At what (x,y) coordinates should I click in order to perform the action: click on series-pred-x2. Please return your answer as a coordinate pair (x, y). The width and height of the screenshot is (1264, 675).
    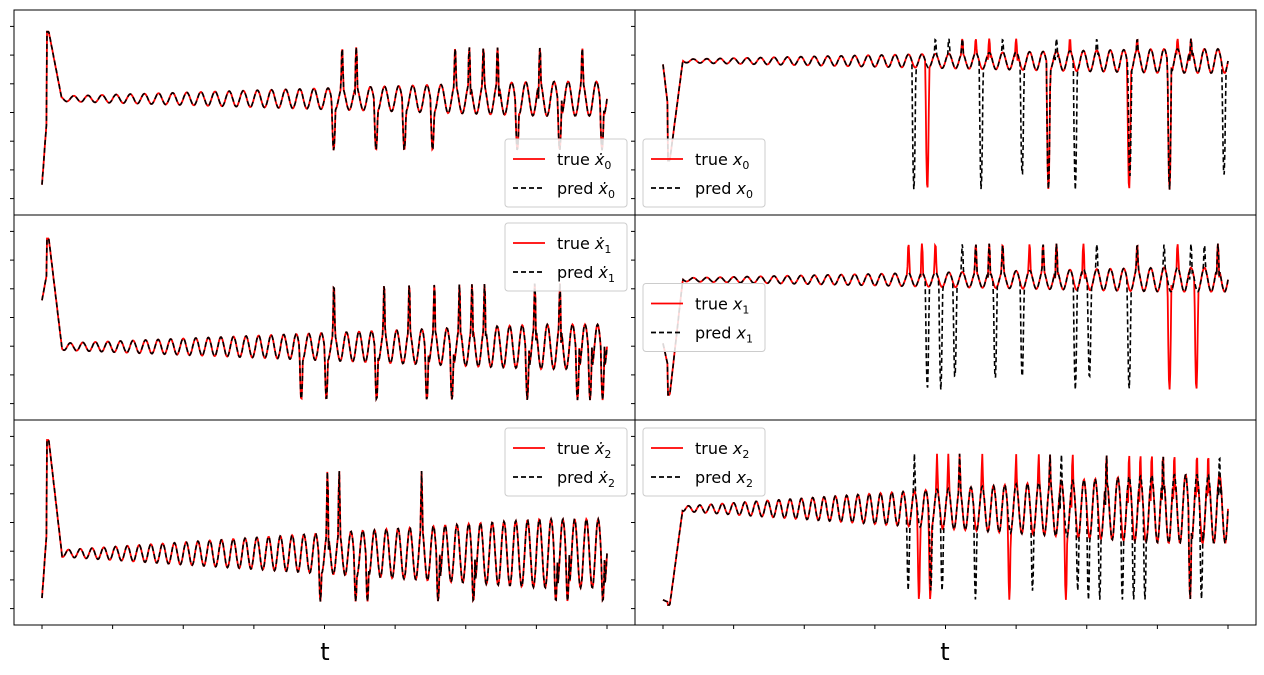
    Looking at the image, I should click on (945, 529).